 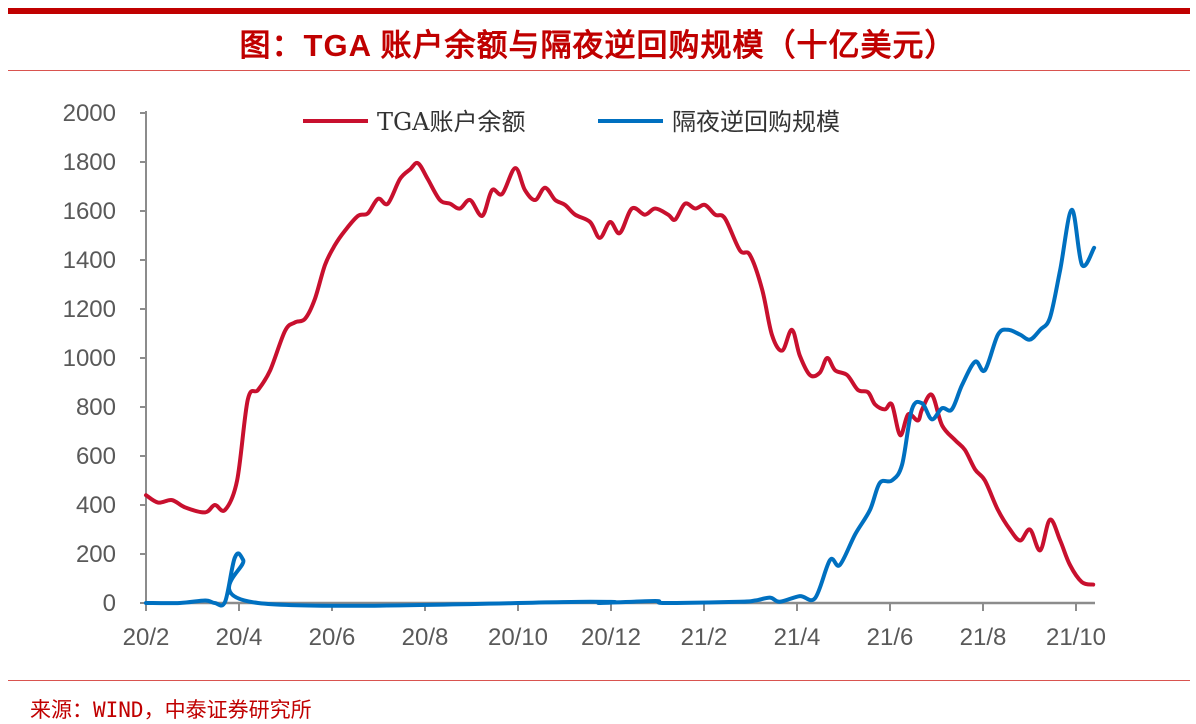 What do you see at coordinates (89, 260) in the screenshot?
I see `y-tick-label: 1400` at bounding box center [89, 260].